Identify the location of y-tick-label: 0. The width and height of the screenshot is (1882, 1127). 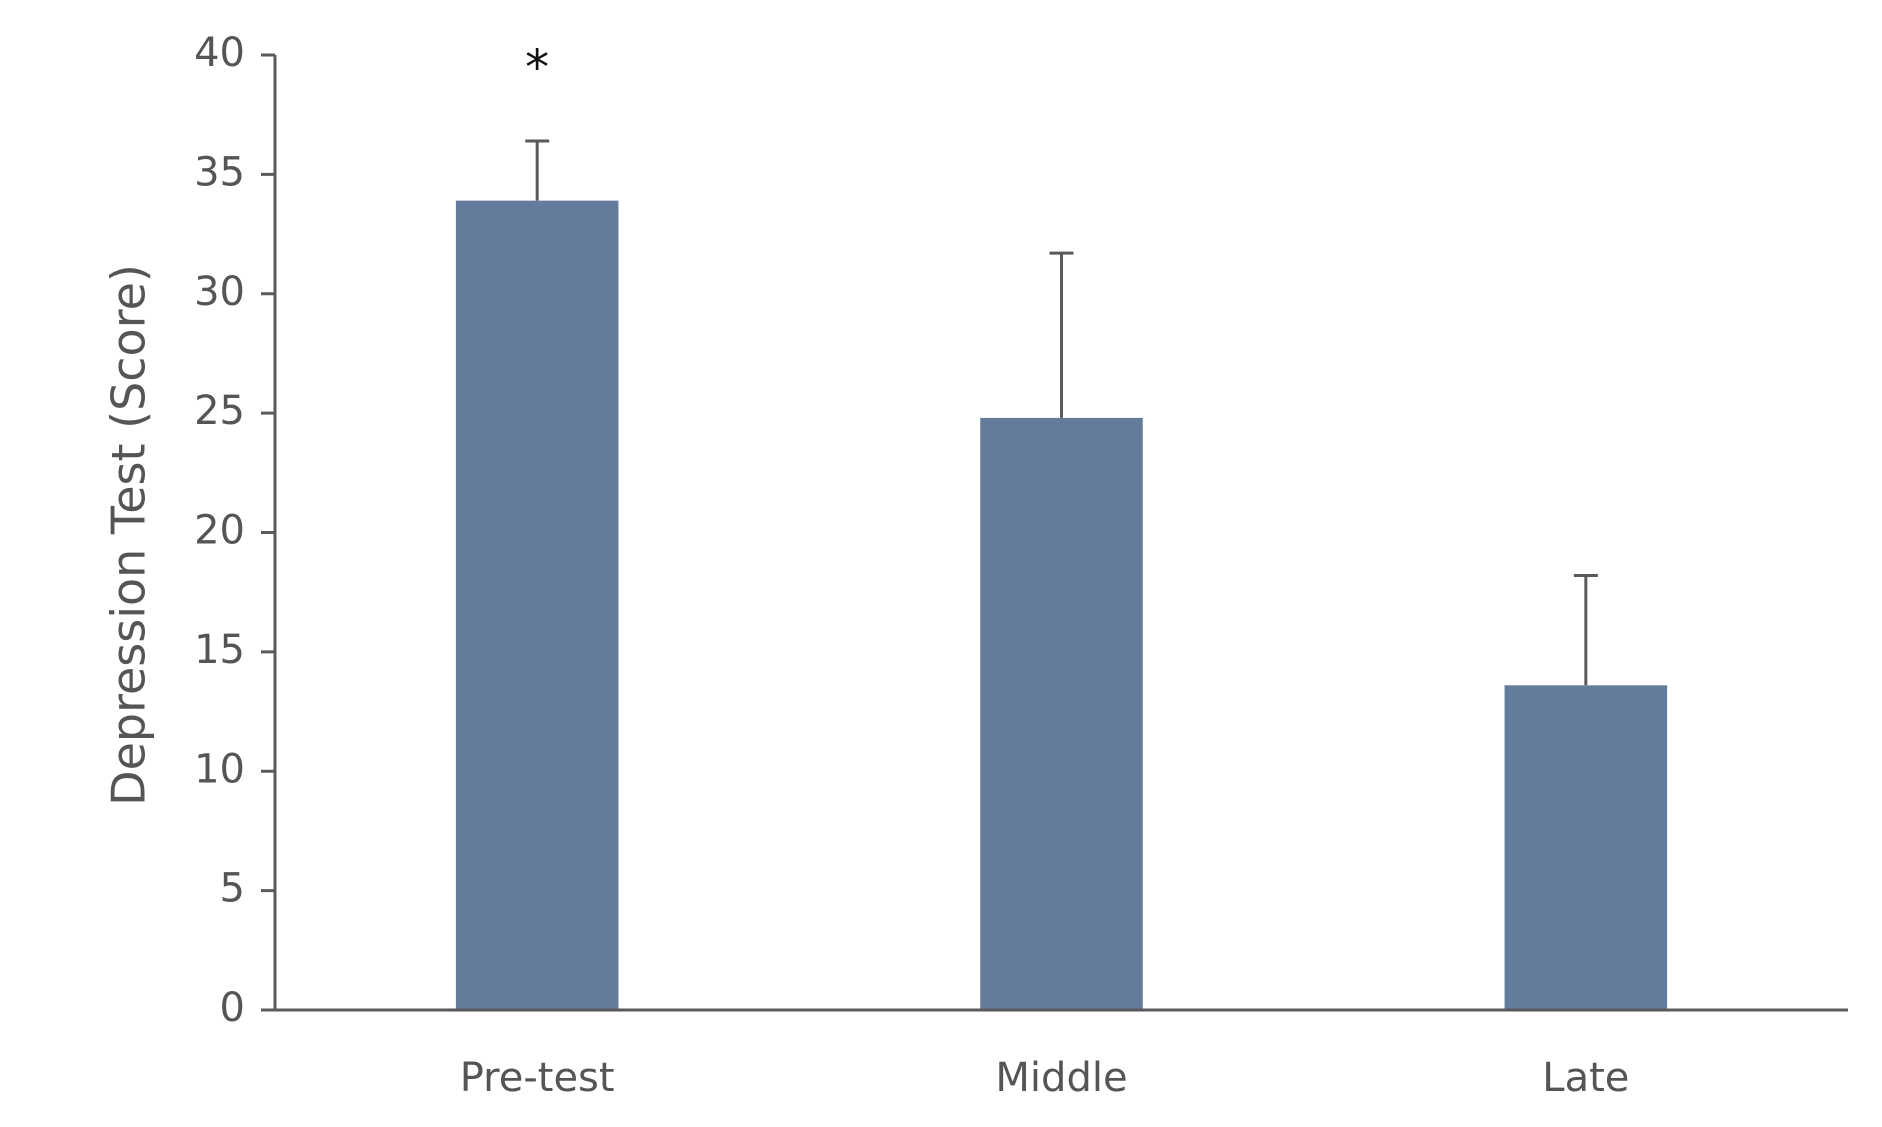
(232, 1008).